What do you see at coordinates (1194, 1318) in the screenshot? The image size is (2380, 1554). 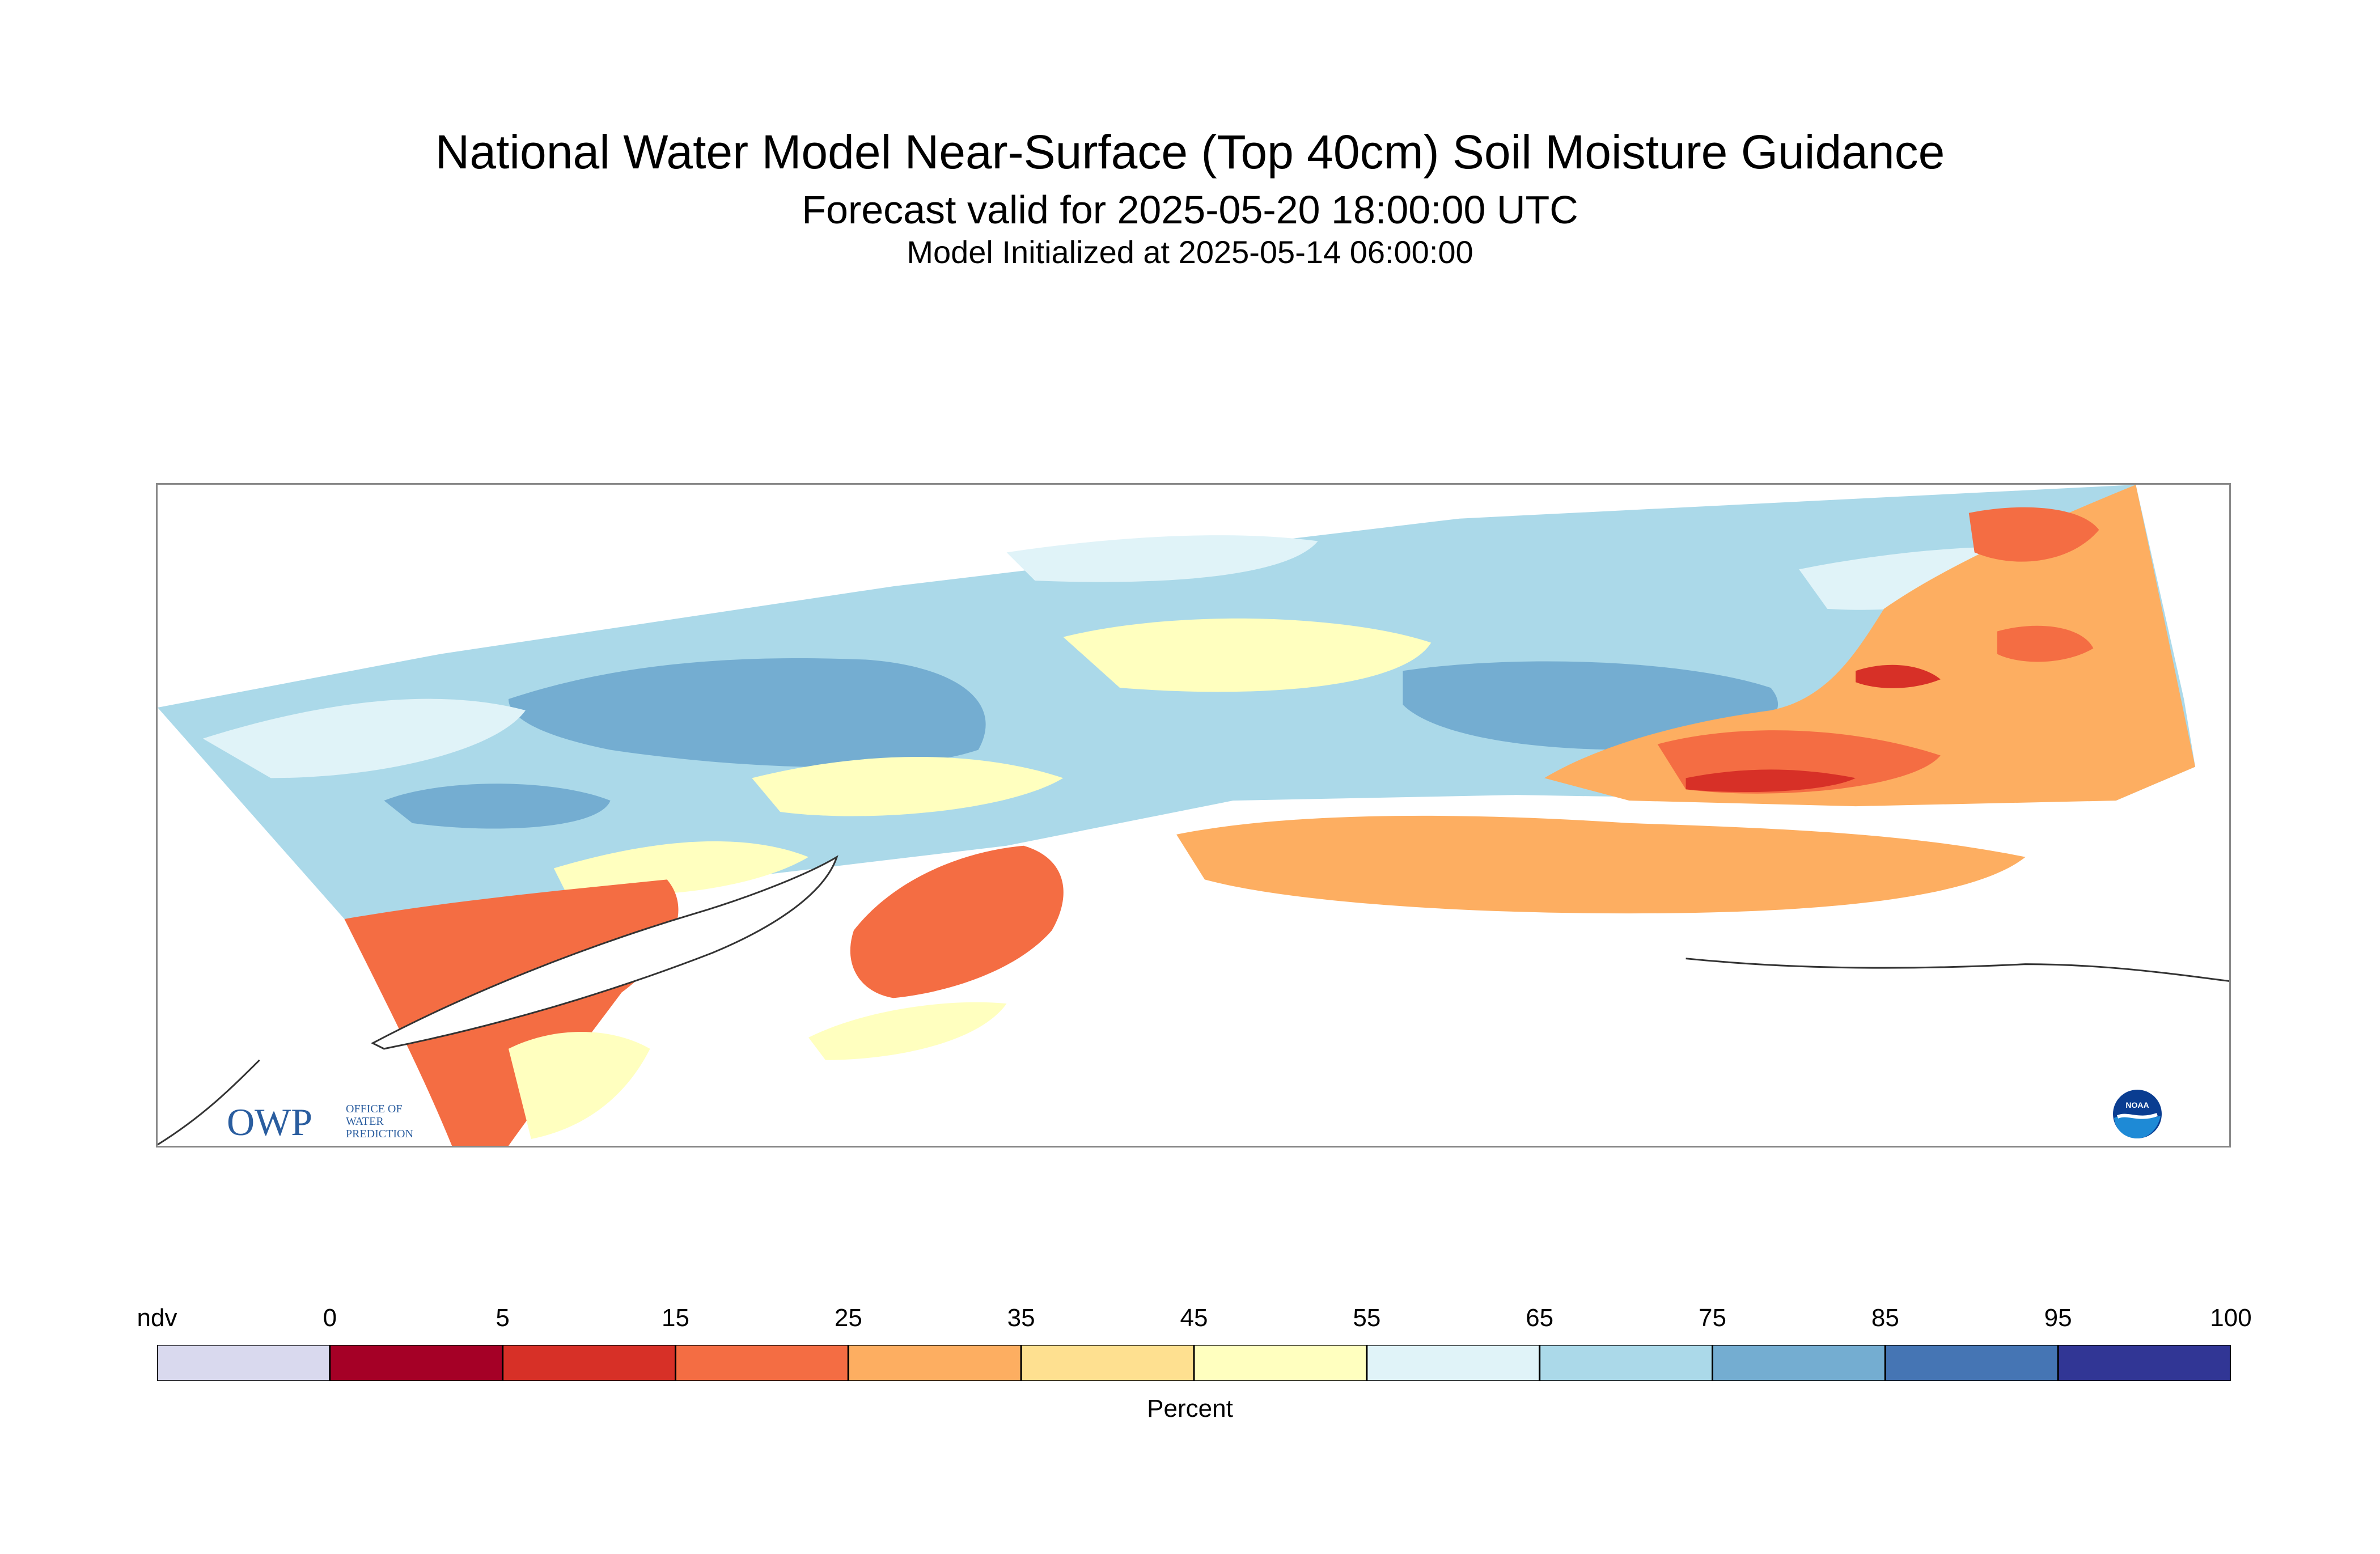 I see `colorbar-tick-label: 45` at bounding box center [1194, 1318].